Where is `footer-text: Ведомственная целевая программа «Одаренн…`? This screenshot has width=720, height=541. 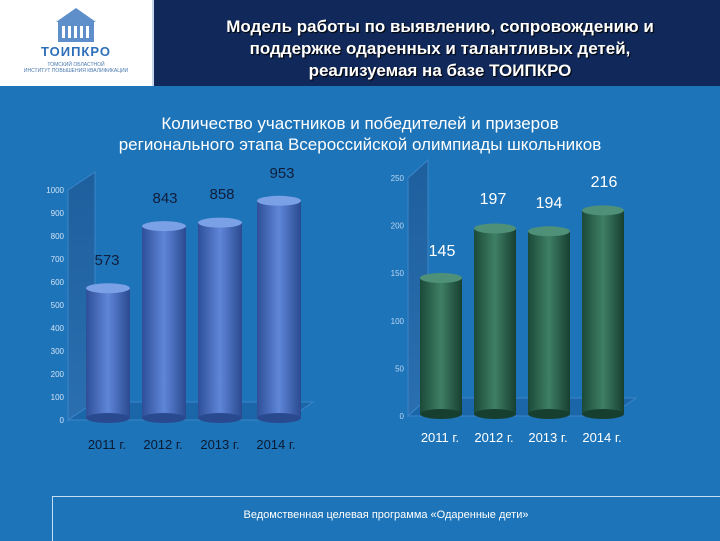
footer-text: Ведомственная целевая программа «Одаренн… is located at coordinates (386, 515).